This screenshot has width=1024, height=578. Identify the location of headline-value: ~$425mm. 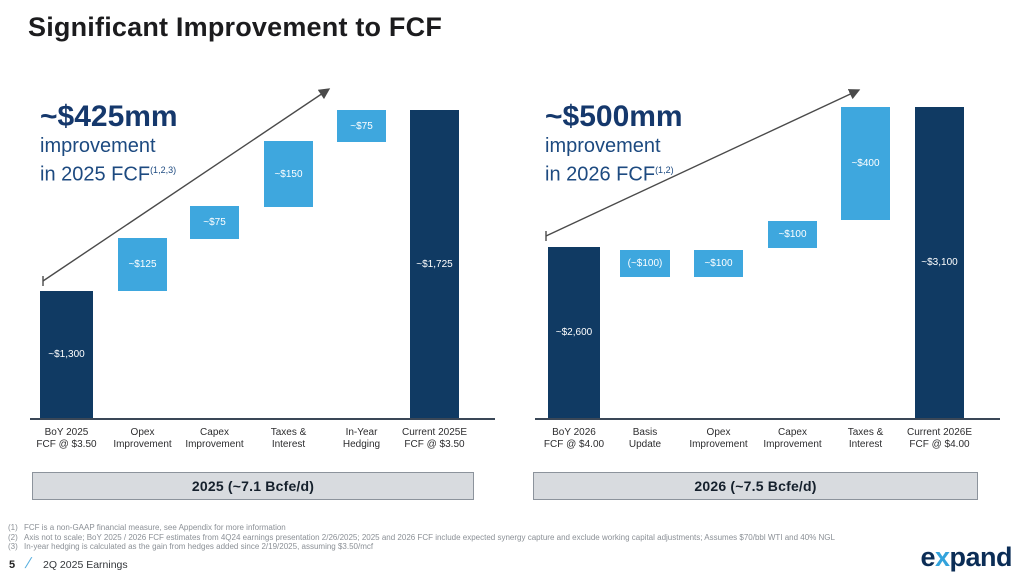
(109, 116).